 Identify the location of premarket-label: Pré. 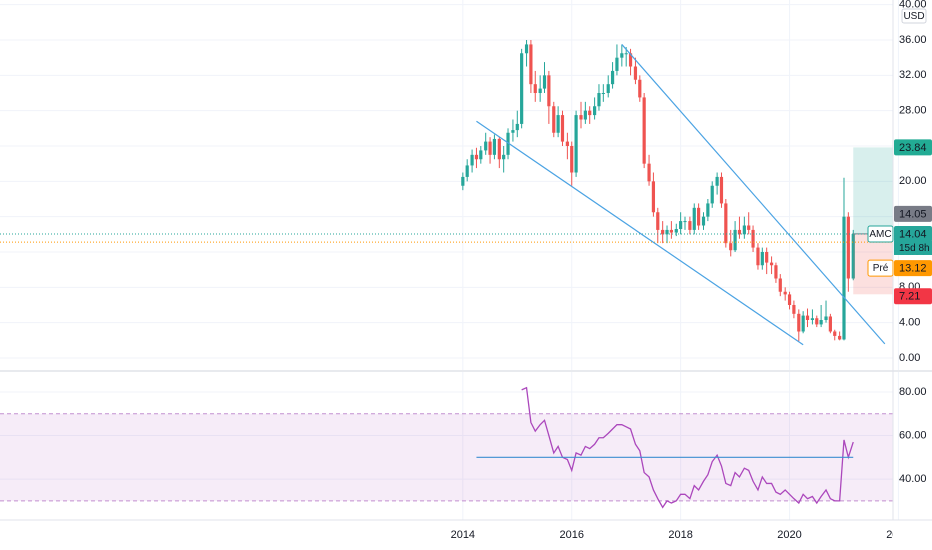
(881, 268).